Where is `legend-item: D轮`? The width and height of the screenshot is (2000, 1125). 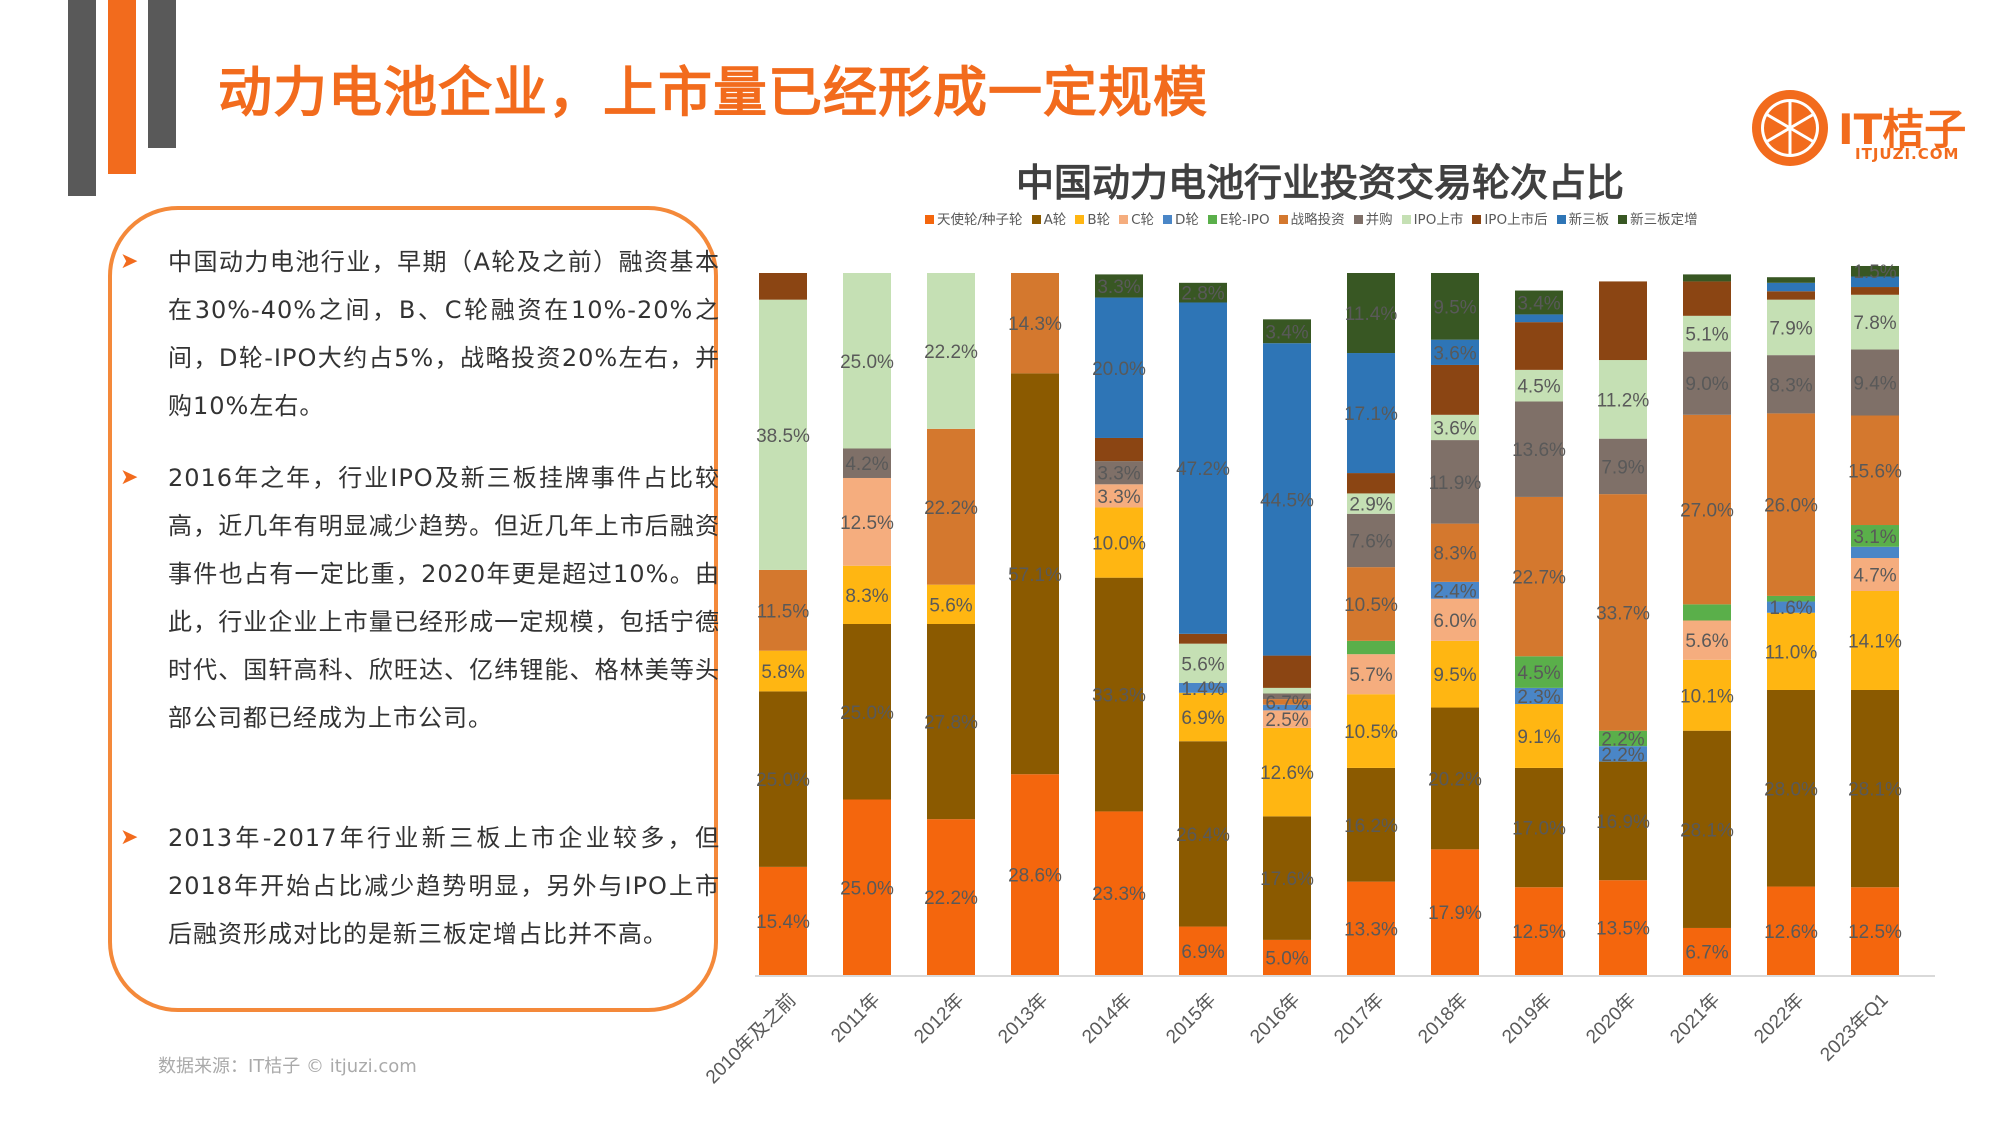 legend-item: D轮 is located at coordinates (1181, 218).